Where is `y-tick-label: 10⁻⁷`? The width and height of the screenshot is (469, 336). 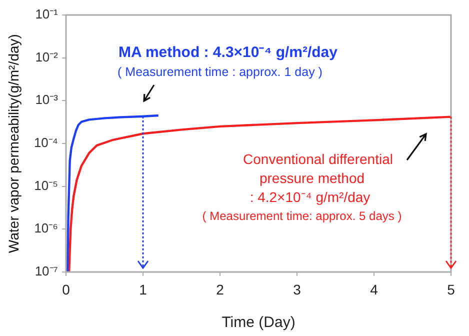
y-tick-label: 10⁻⁷ is located at coordinates (46, 271).